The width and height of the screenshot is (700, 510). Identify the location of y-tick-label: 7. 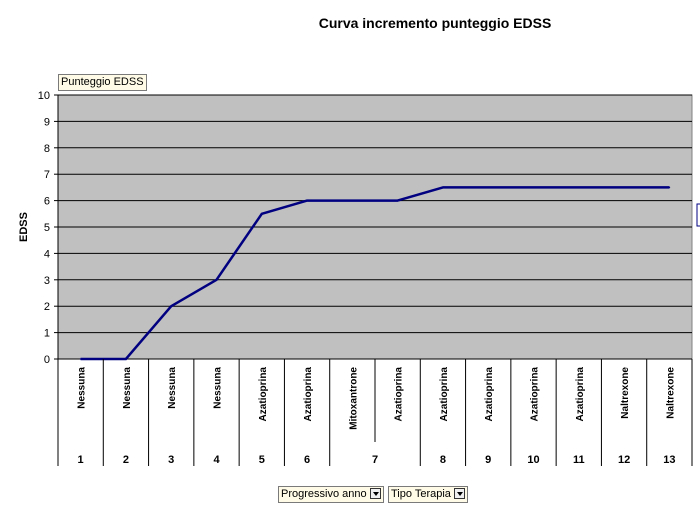
(47, 175).